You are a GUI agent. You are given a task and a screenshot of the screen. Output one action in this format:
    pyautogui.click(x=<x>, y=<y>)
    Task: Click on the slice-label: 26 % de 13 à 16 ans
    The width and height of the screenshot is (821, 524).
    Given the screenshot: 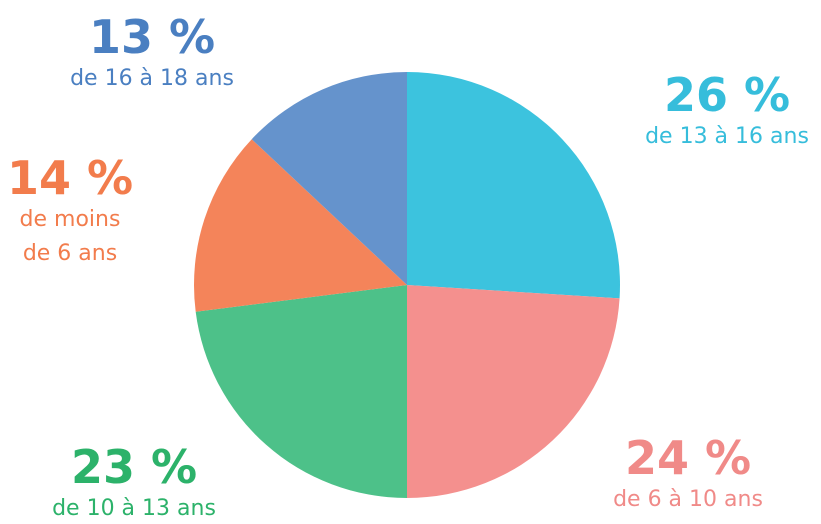 What is the action you would take?
    pyautogui.click(x=727, y=112)
    